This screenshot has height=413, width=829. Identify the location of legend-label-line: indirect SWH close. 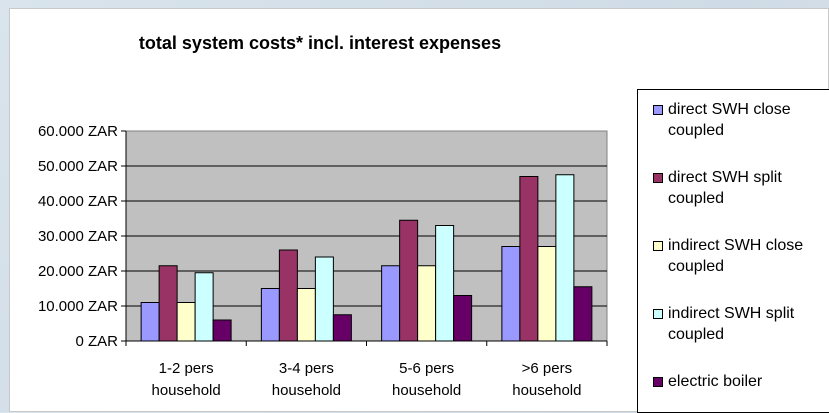
(736, 245).